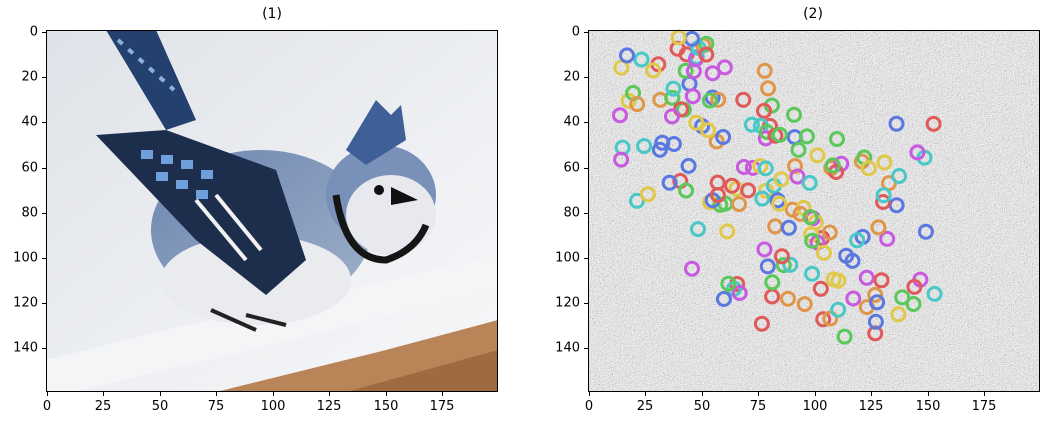  What do you see at coordinates (272, 14) in the screenshot?
I see `panel-1-title: (1)` at bounding box center [272, 14].